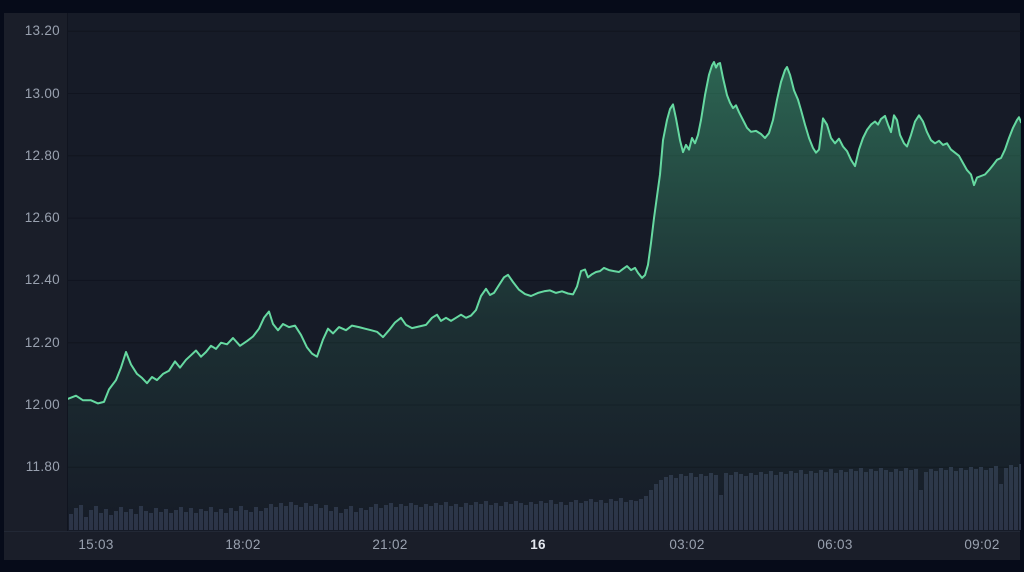 This screenshot has height=572, width=1024. I want to click on price-axis-label: 13.00, so click(42, 93).